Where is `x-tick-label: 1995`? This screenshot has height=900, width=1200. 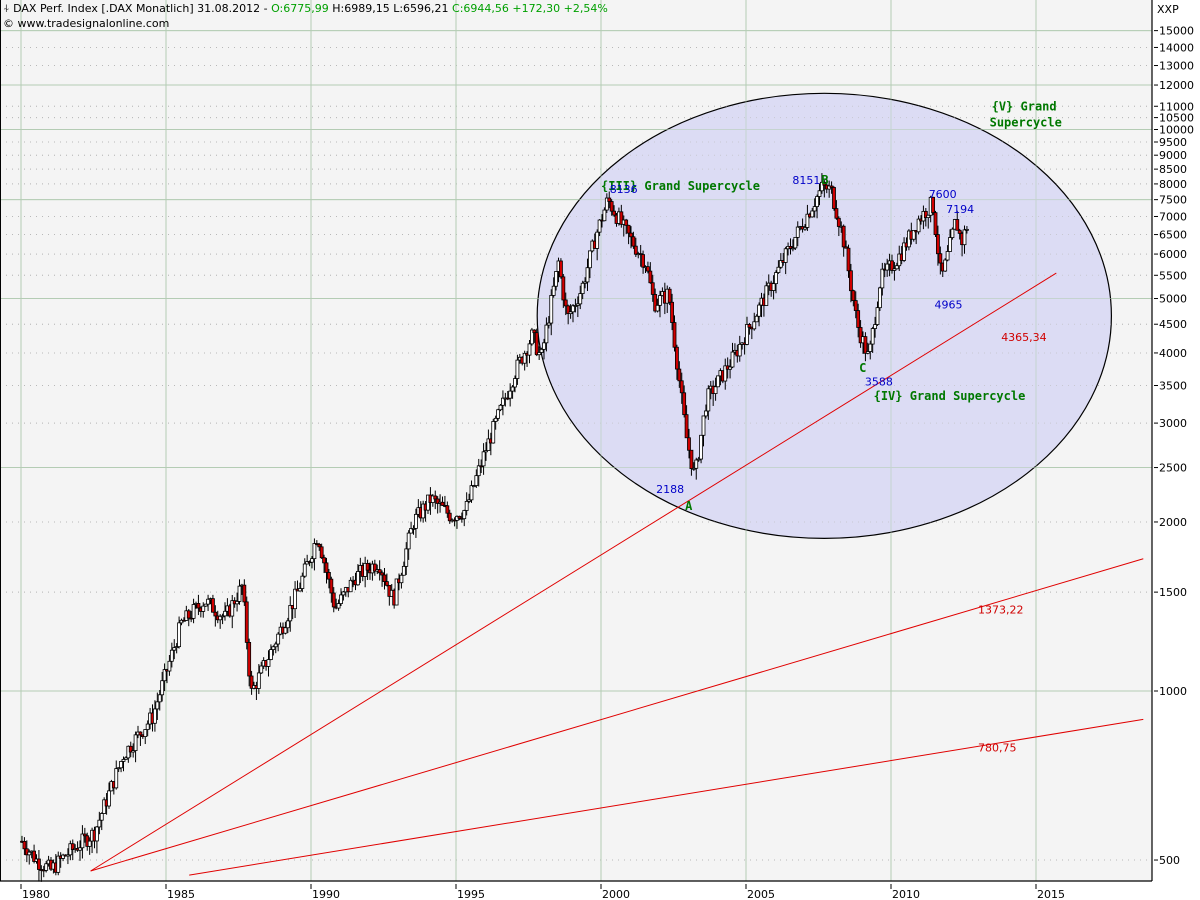
x-tick-label: 1995 is located at coordinates (471, 894).